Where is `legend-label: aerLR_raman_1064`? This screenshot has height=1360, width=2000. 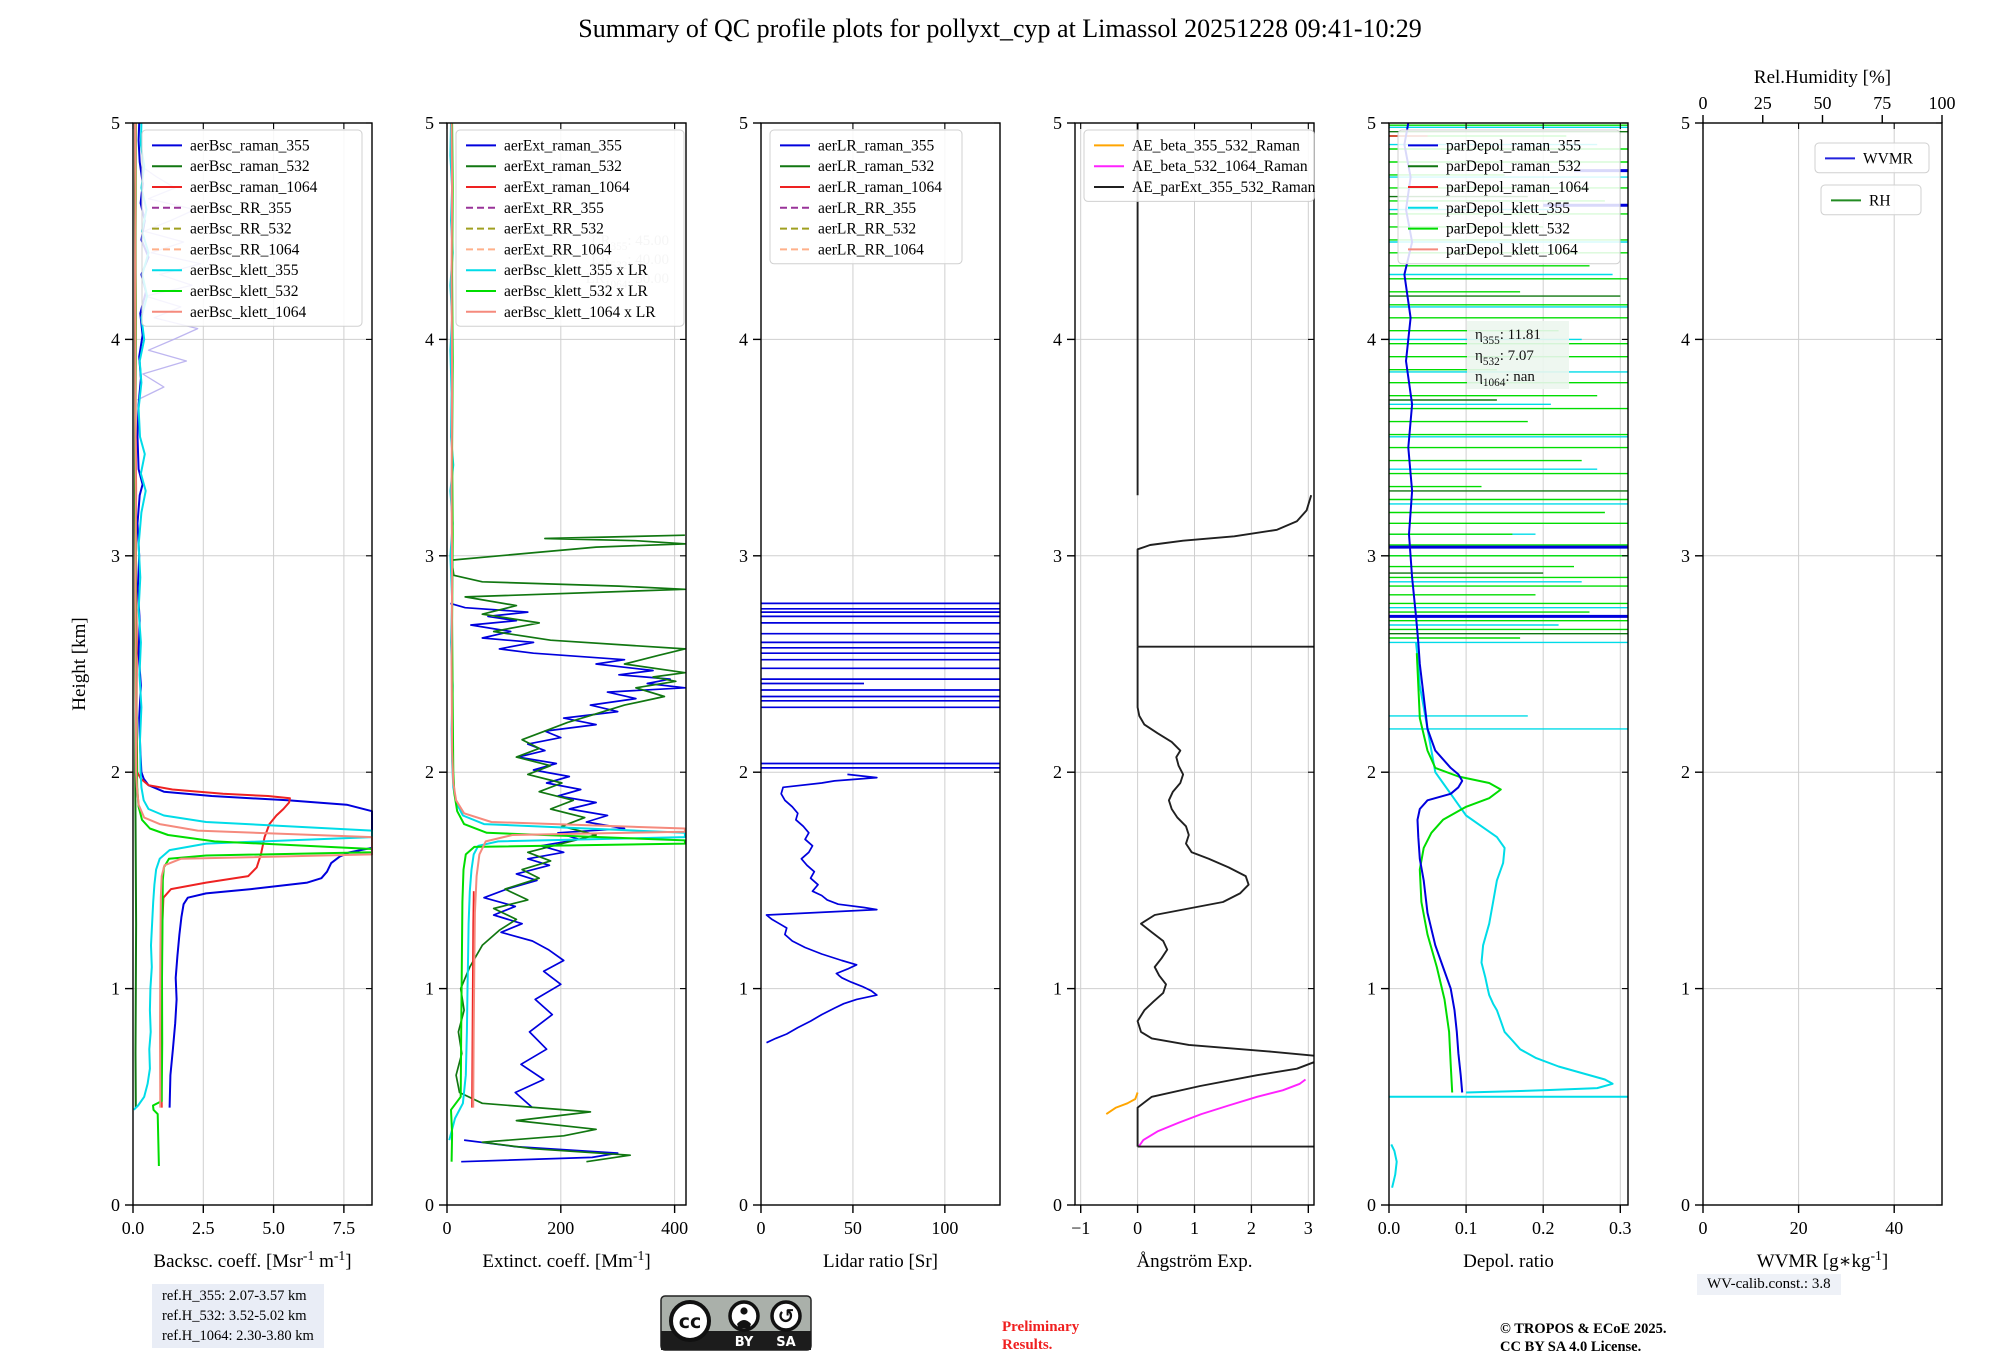
legend-label: aerLR_raman_1064 is located at coordinates (880, 187).